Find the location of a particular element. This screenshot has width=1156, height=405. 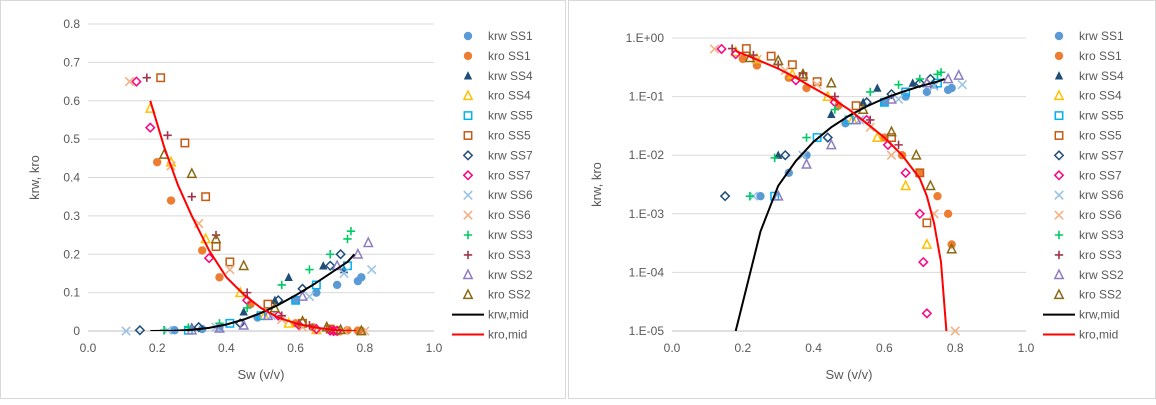

x-tick-label: 1.0 is located at coordinates (1026, 348).